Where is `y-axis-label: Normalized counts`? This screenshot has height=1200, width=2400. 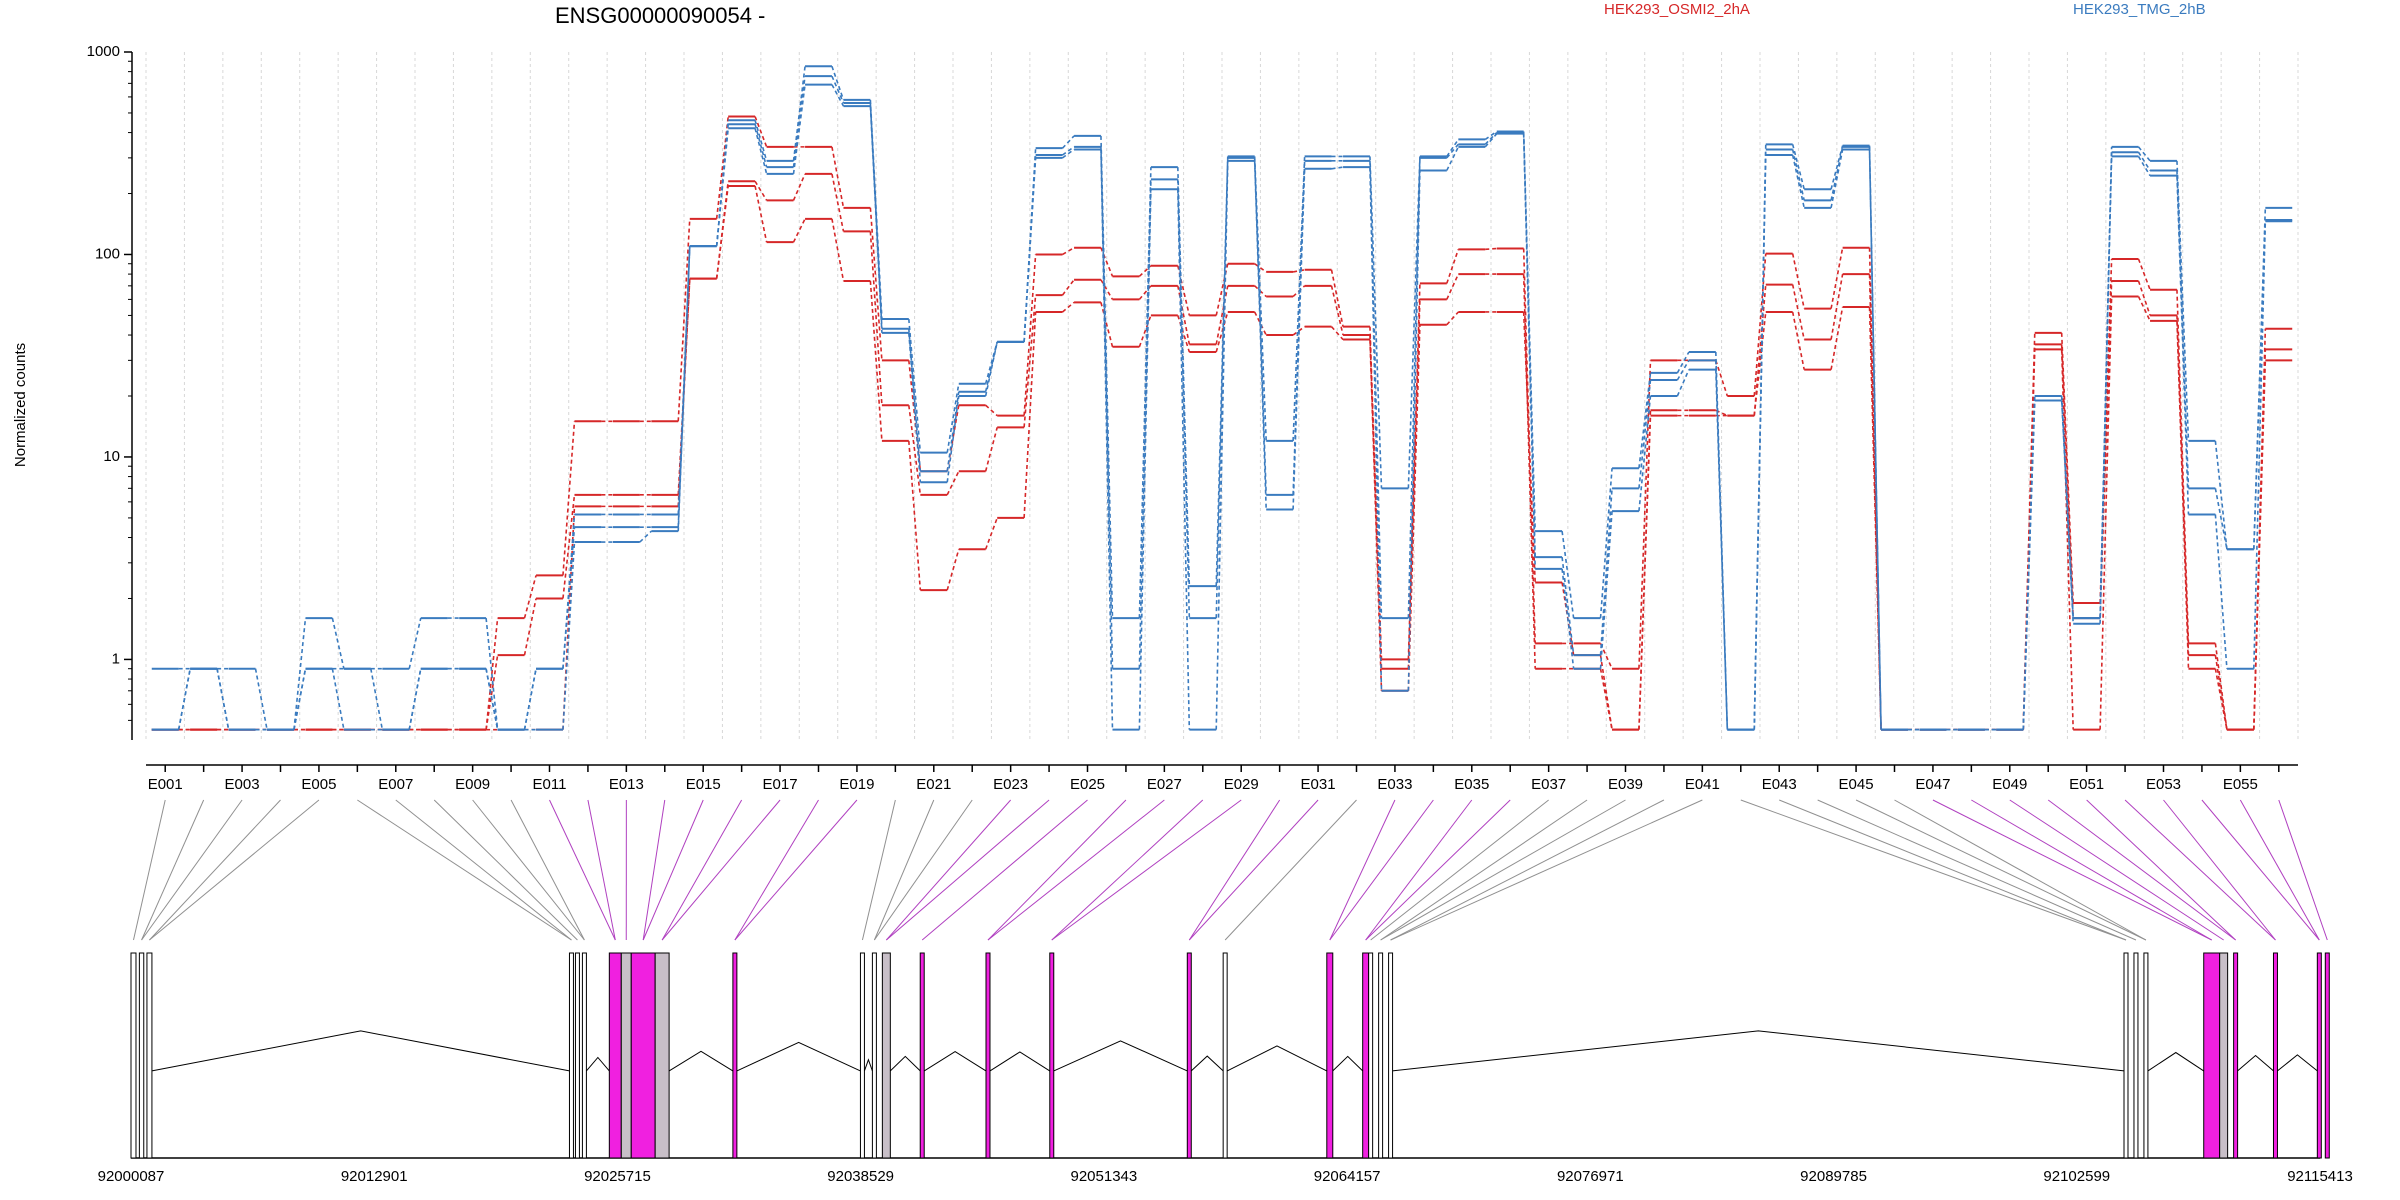
y-axis-label: Normalized counts is located at coordinates (20, 405).